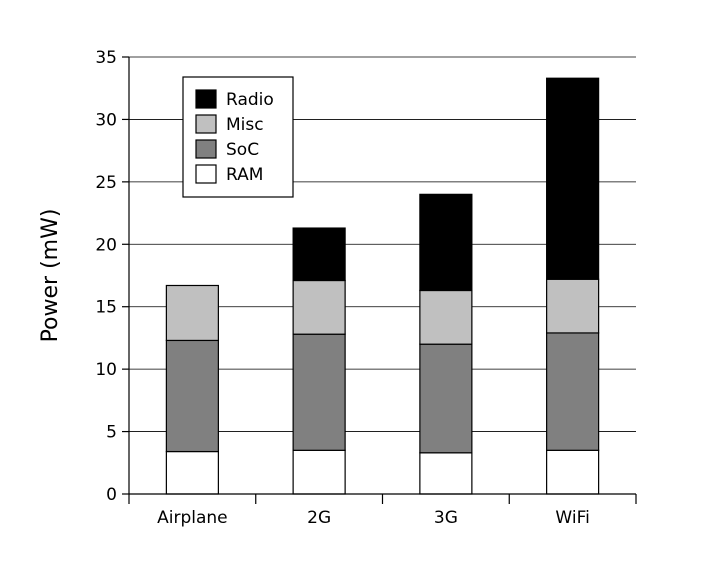 The height and width of the screenshot is (577, 727). What do you see at coordinates (573, 306) in the screenshot?
I see `bar-segment-misc-wifi` at bounding box center [573, 306].